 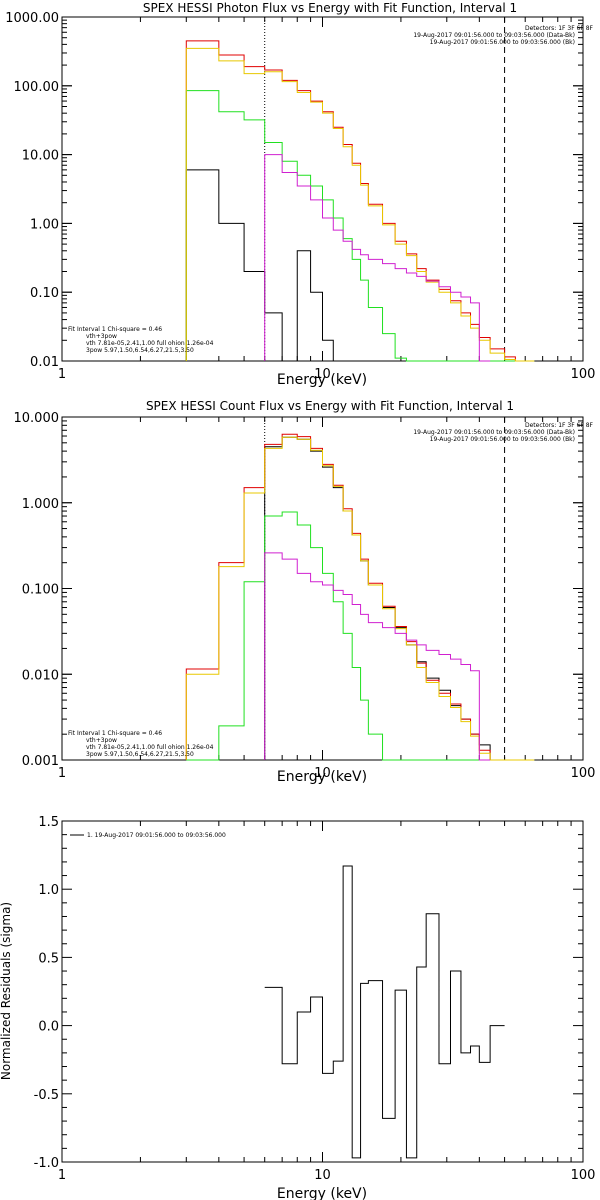 What do you see at coordinates (48, 890) in the screenshot?
I see `y-tick-label: 1.0` at bounding box center [48, 890].